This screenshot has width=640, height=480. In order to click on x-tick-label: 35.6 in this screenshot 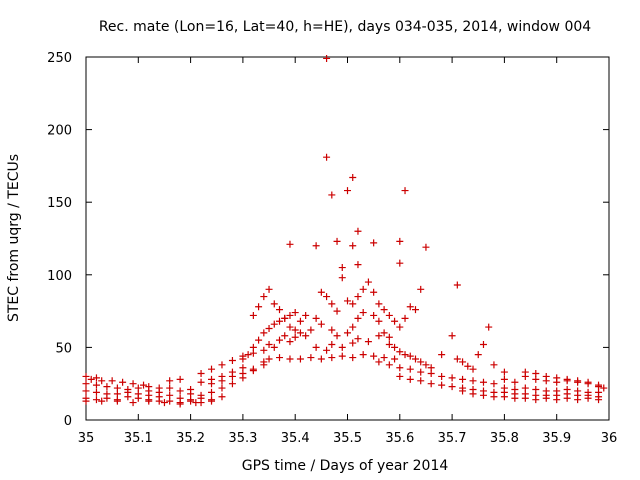, I will do `click(399, 438)`.